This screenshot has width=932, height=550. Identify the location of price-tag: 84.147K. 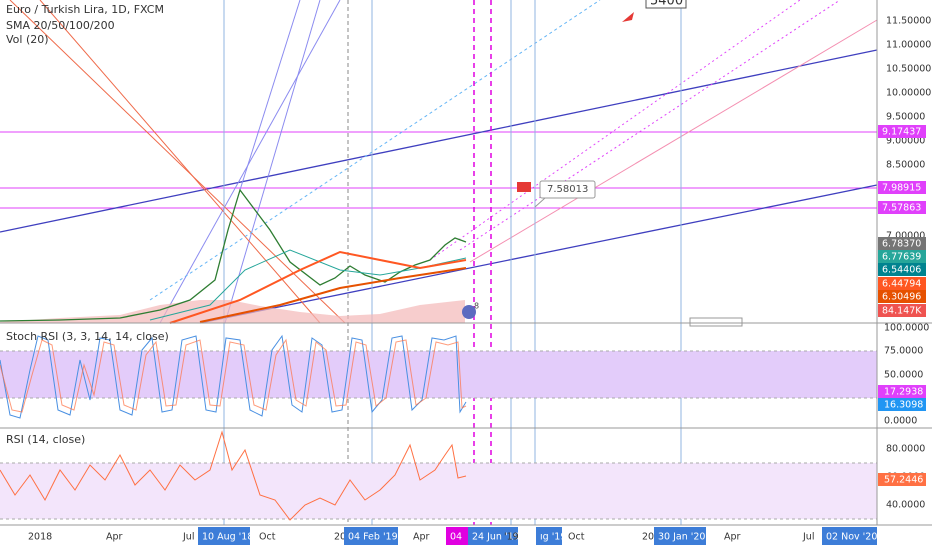
(902, 311).